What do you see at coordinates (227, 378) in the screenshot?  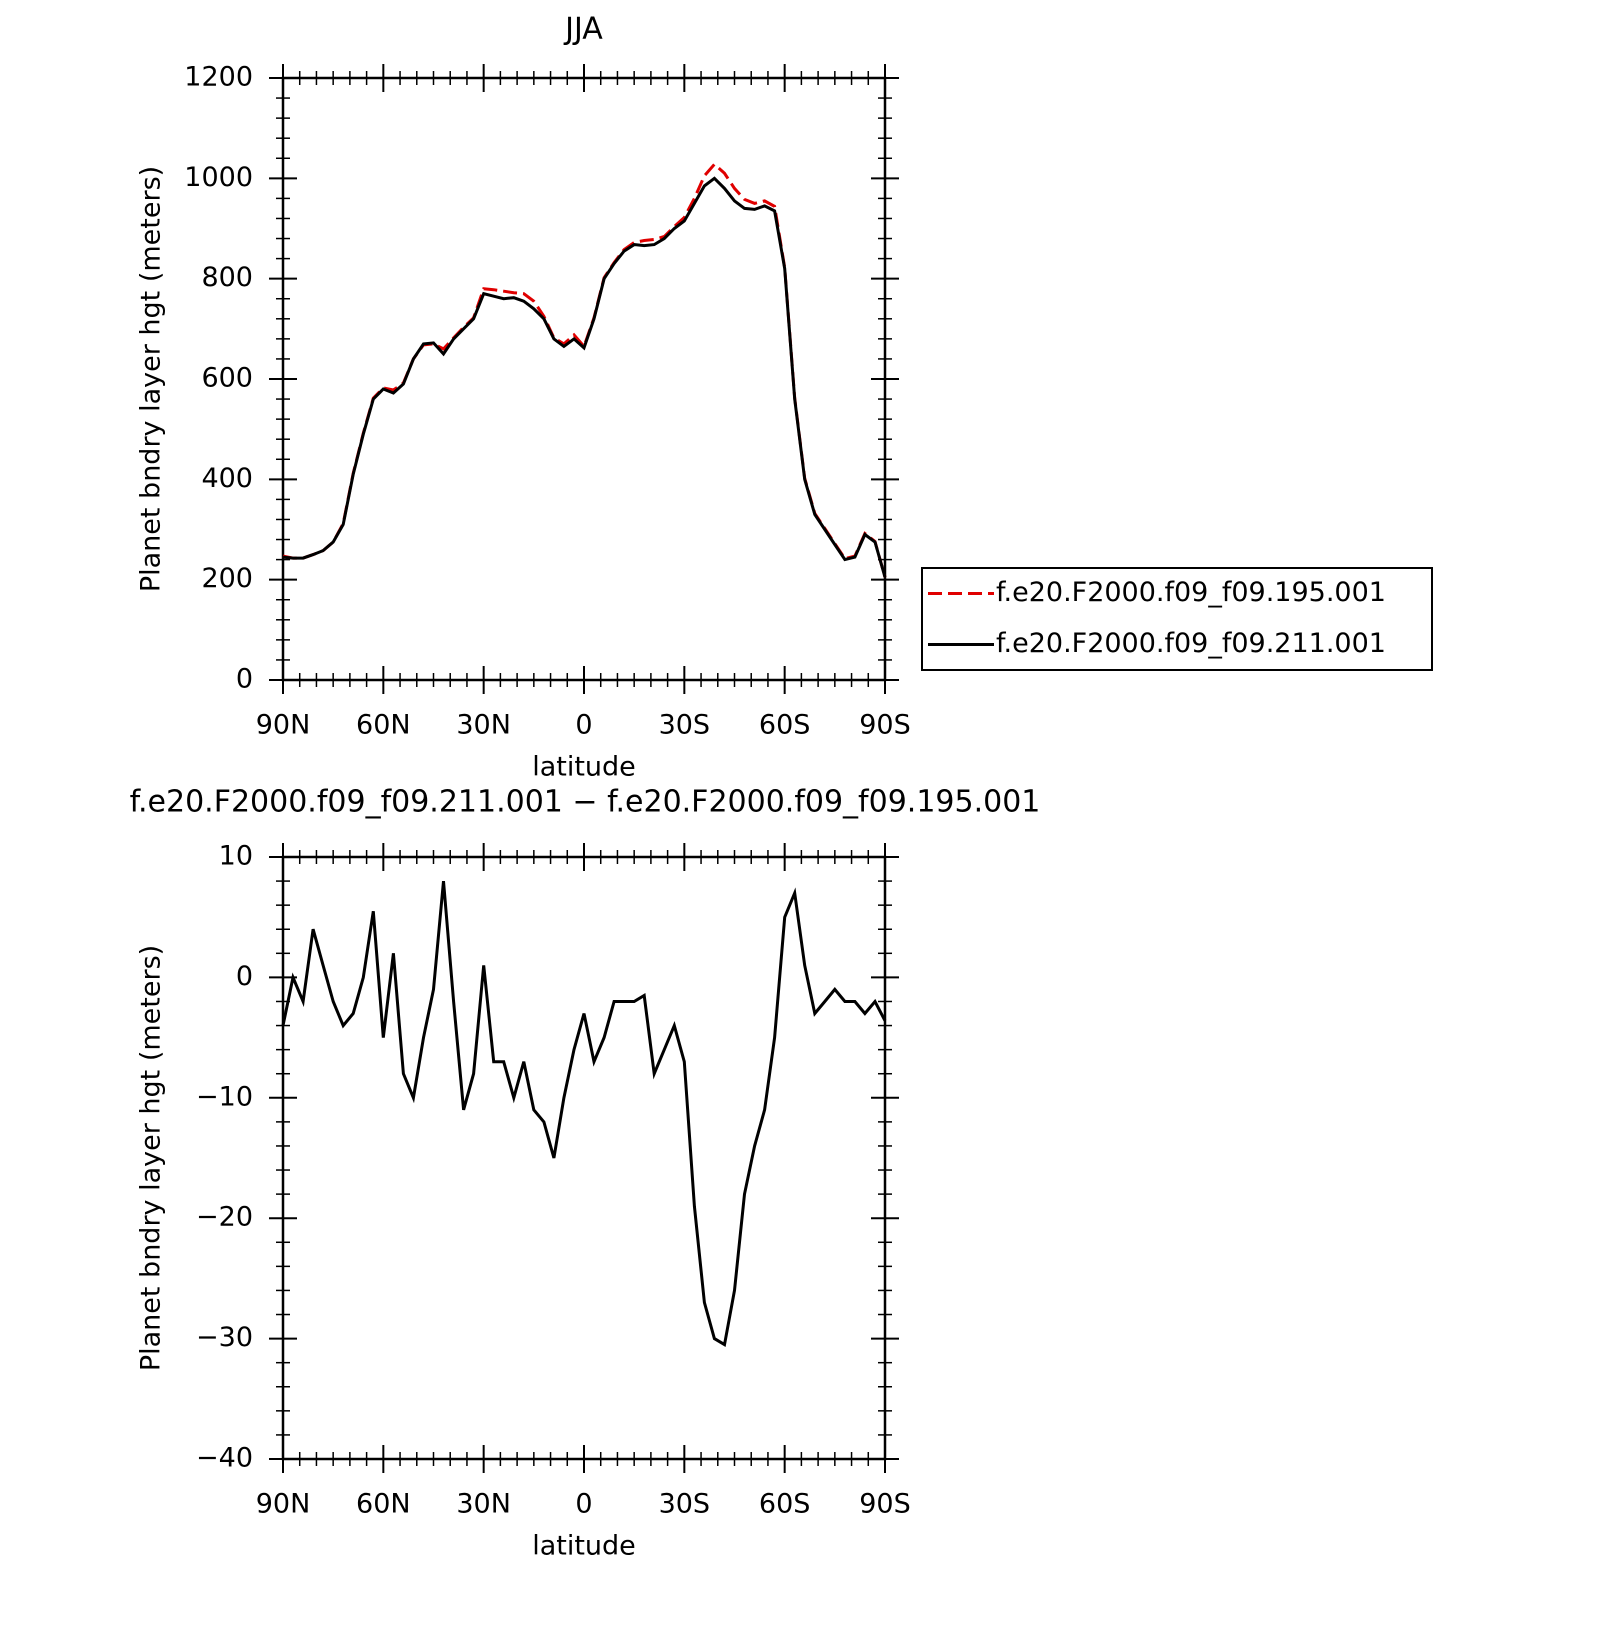 I see `y-tick-label: 600` at bounding box center [227, 378].